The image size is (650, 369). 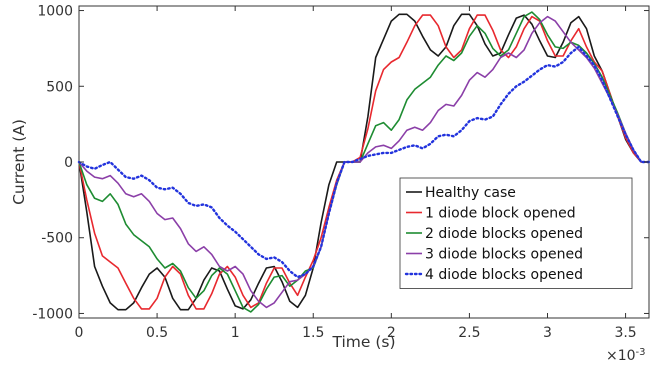 What do you see at coordinates (19, 162) in the screenshot?
I see `y-axis-label: Current (A)` at bounding box center [19, 162].